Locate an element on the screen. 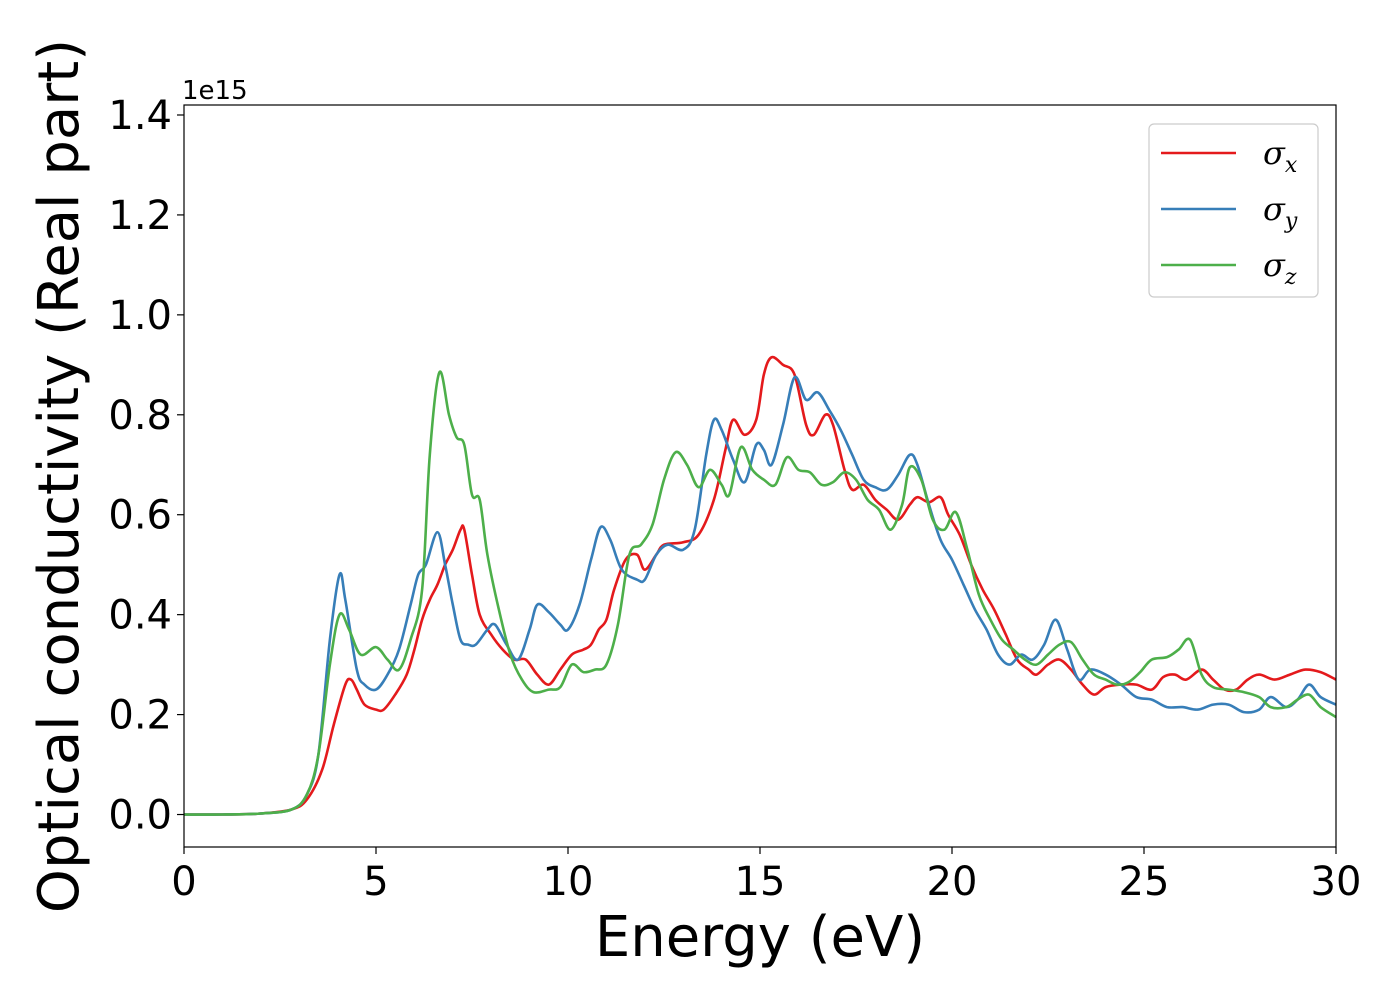 This screenshot has width=1400, height=1000. x-tick-label: 5 is located at coordinates (375, 882).